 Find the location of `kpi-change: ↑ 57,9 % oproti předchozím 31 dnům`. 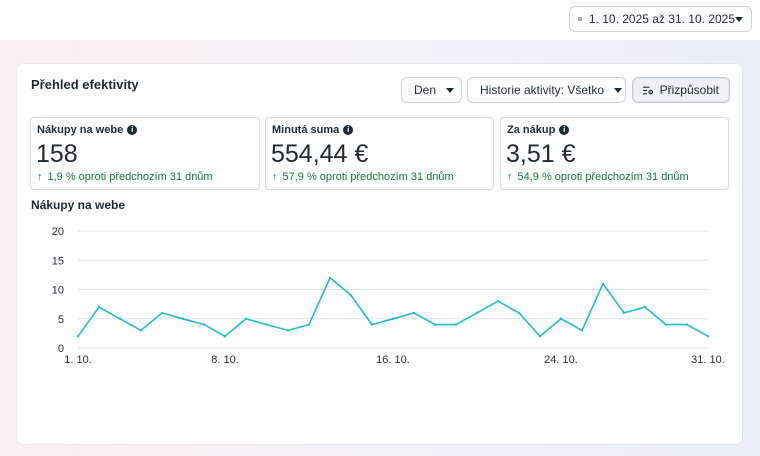

kpi-change: ↑ 57,9 % oproti předchozím 31 dnům is located at coordinates (363, 177).